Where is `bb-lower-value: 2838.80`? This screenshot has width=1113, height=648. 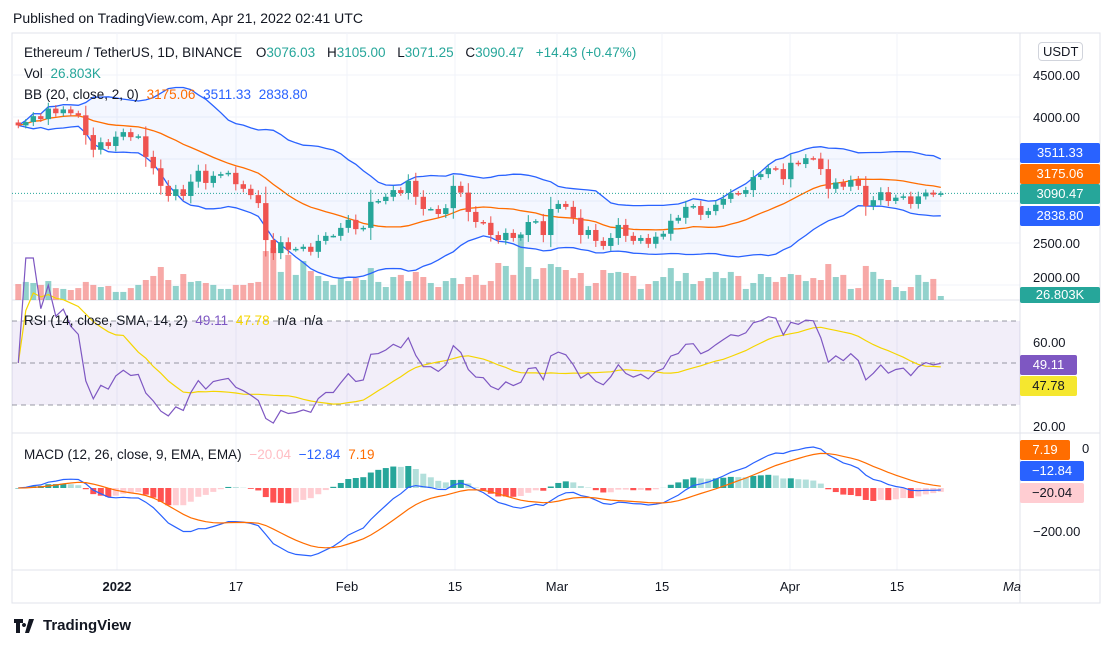 bb-lower-value: 2838.80 is located at coordinates (283, 94).